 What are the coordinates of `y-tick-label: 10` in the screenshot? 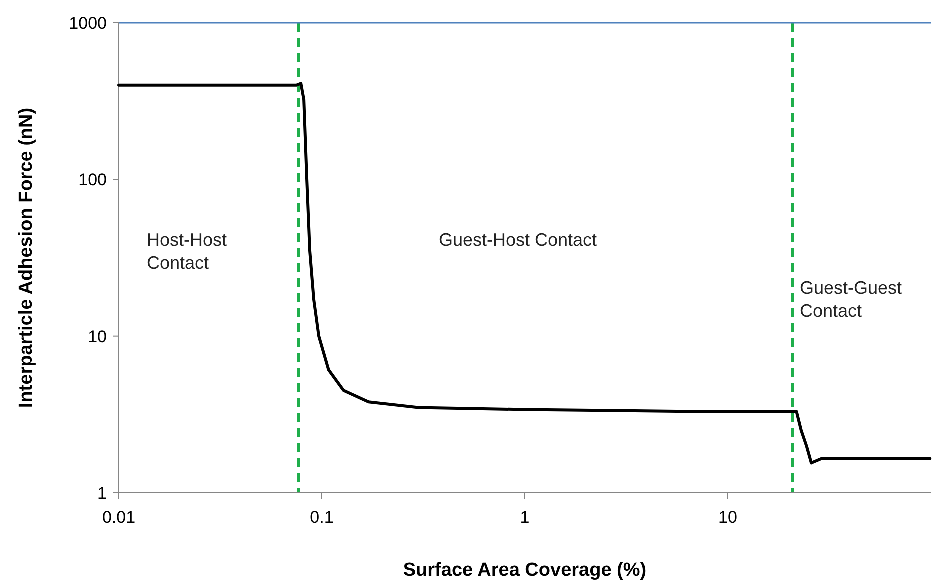 It's located at (97, 336).